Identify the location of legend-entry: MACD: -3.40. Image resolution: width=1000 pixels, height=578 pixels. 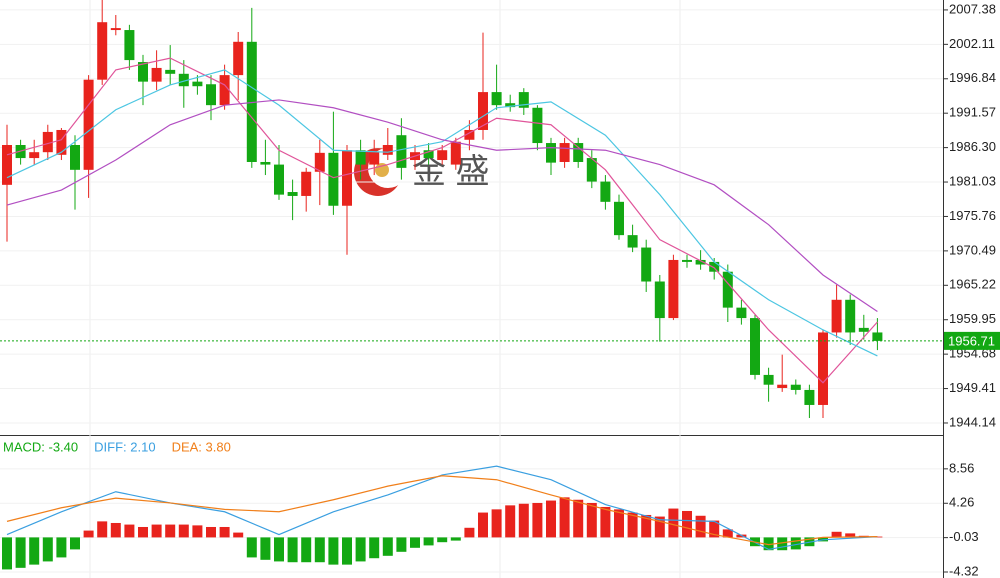
(40, 446).